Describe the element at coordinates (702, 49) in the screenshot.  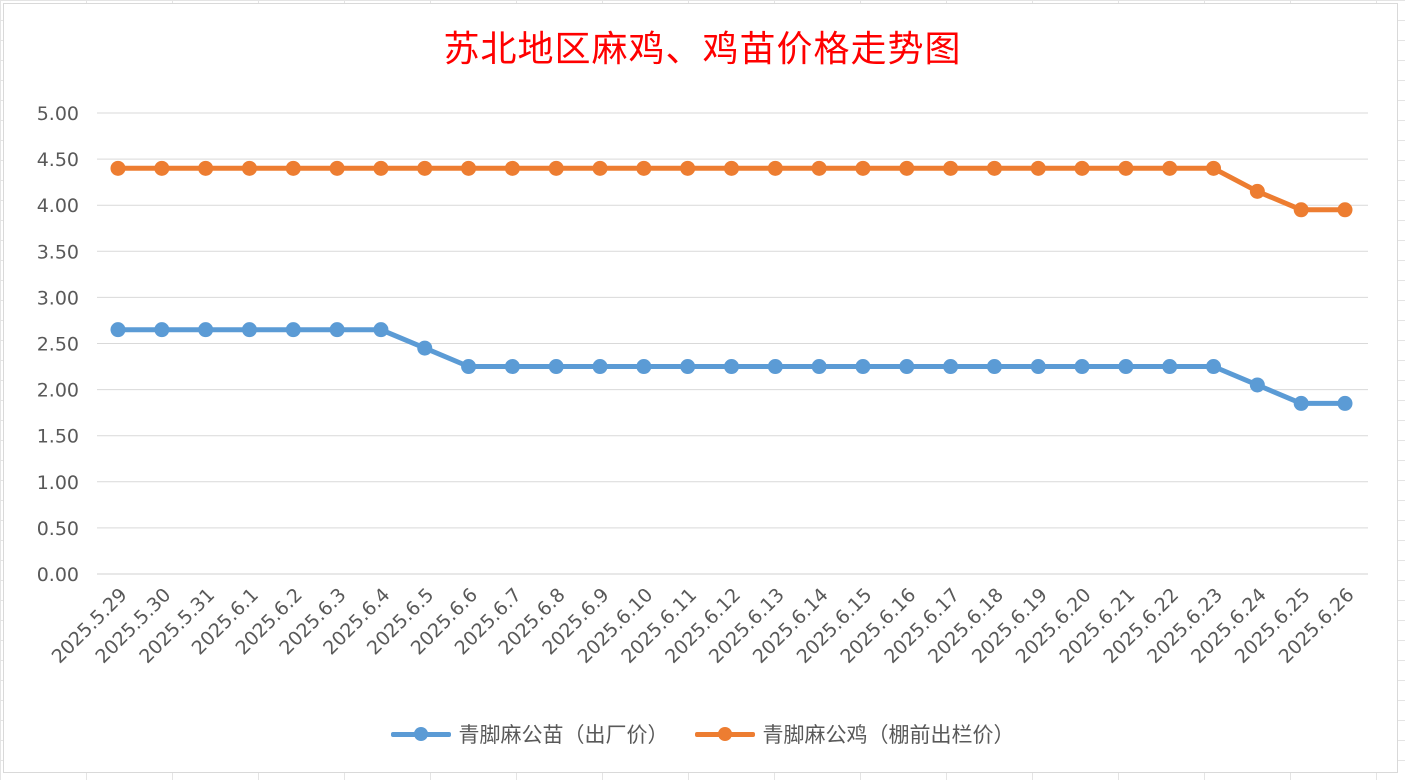
I see `chart-title: 苏北地区麻鸡、鸡苗价格走势图` at that location.